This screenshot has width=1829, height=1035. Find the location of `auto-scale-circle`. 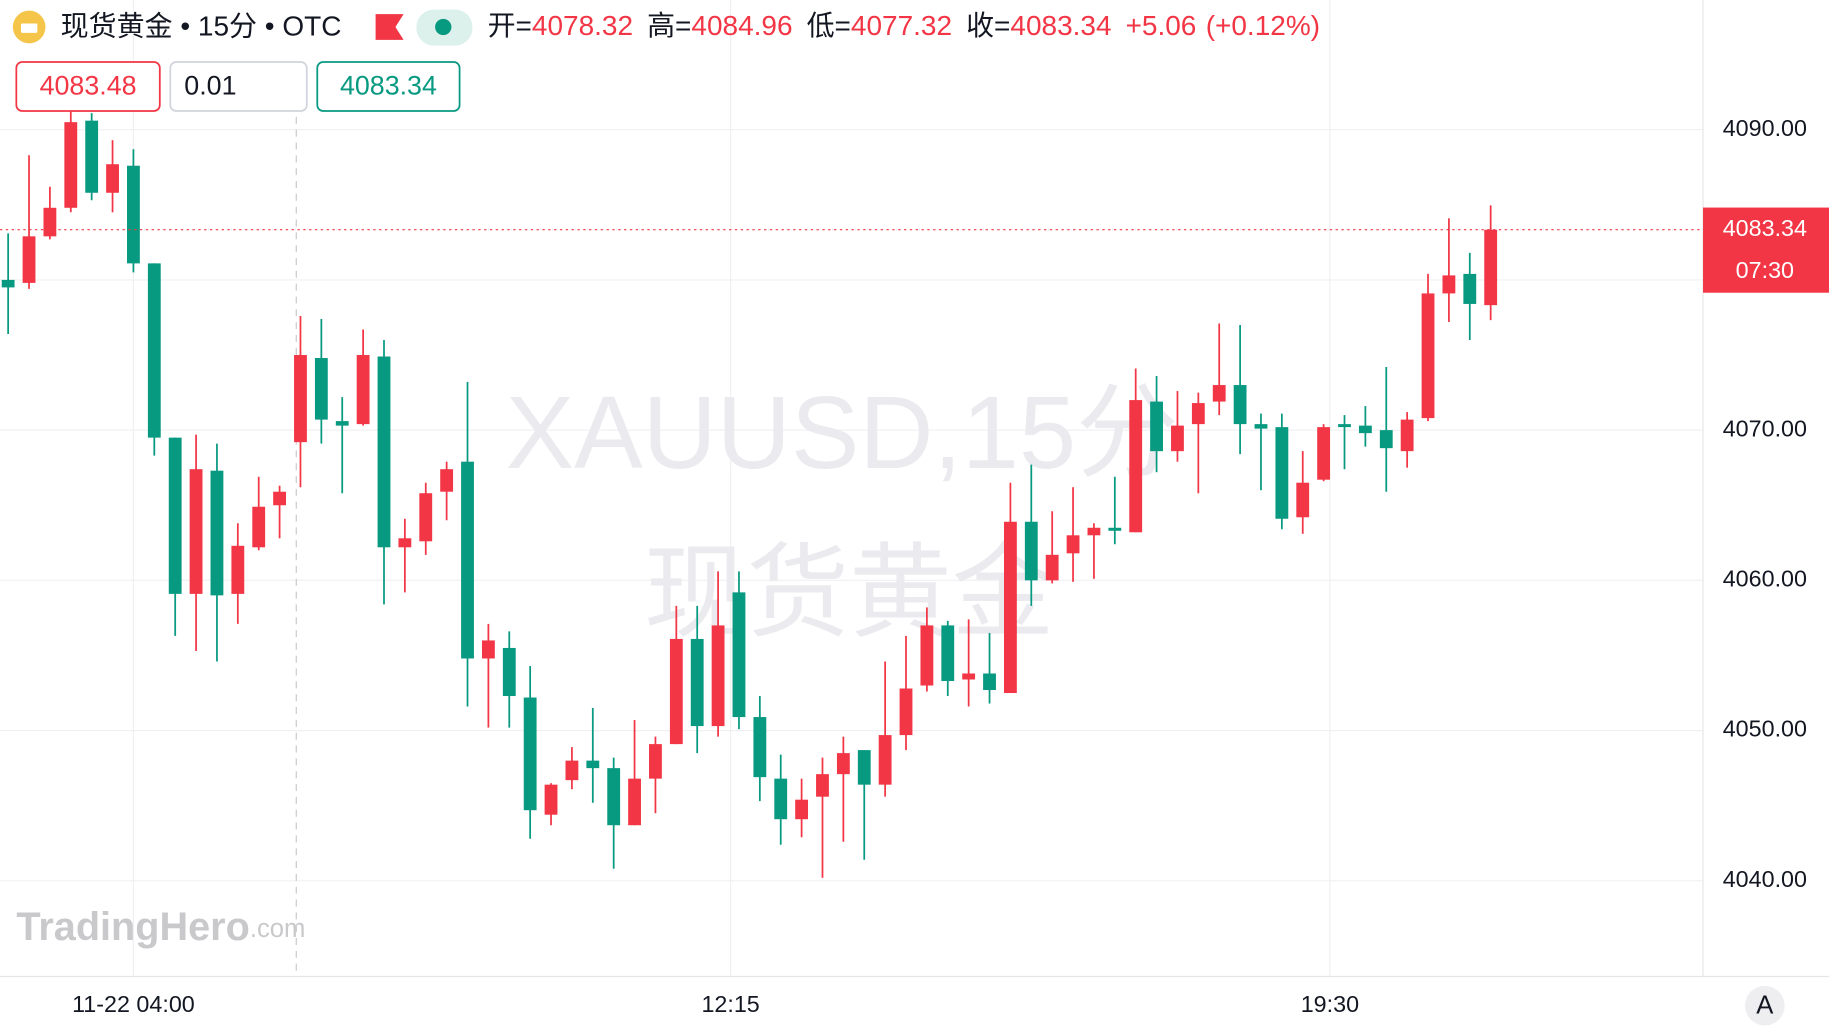

auto-scale-circle is located at coordinates (1765, 1005).